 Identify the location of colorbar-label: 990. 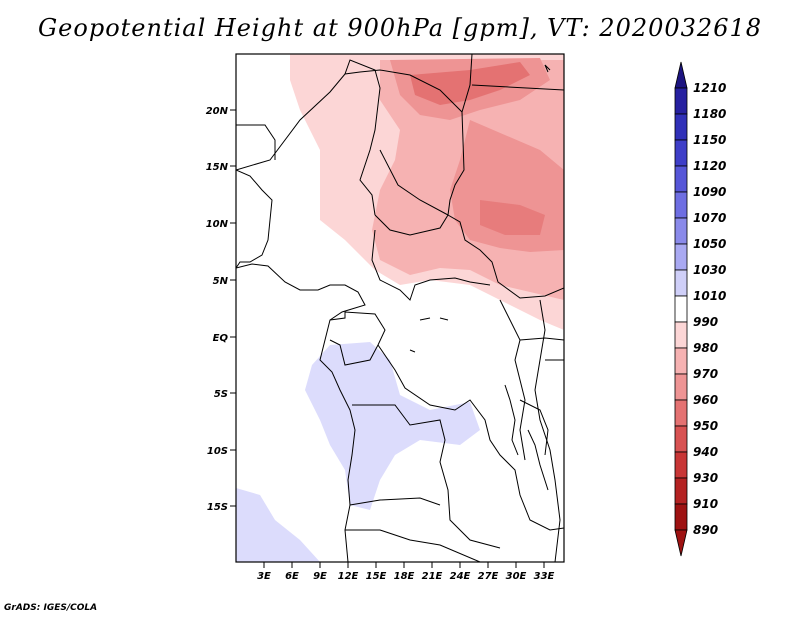
(705, 322).